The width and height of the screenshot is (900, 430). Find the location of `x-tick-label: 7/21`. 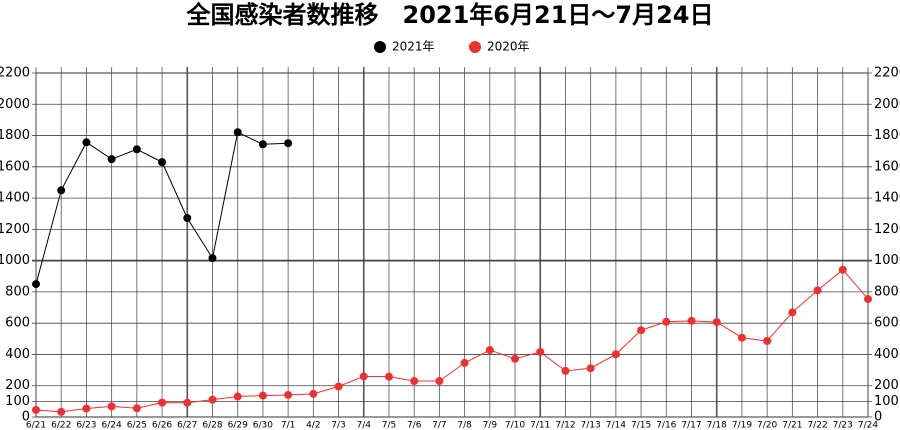

x-tick-label: 7/21 is located at coordinates (792, 425).